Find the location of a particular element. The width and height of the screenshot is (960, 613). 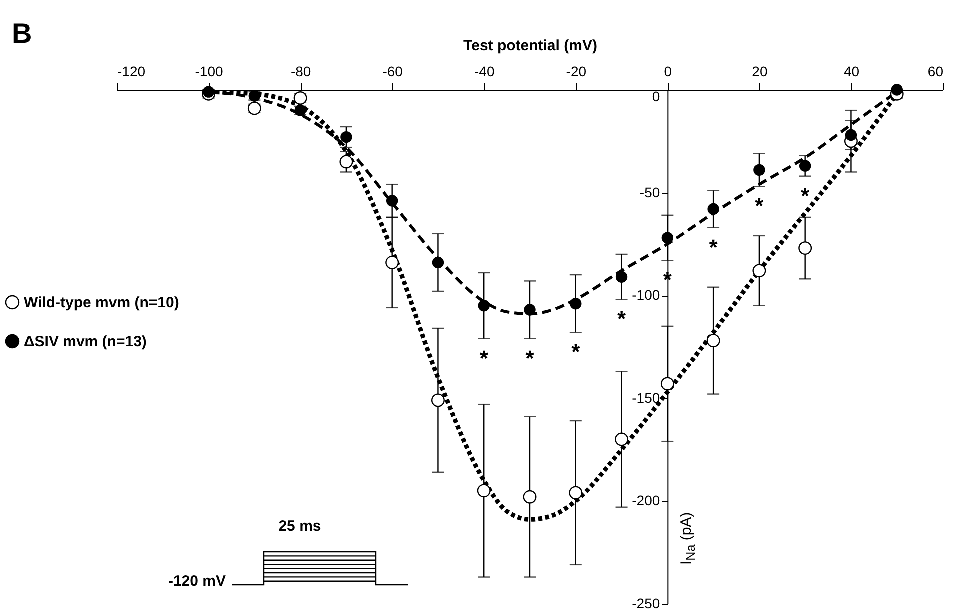

y-tick-label: -200 is located at coordinates (646, 500).